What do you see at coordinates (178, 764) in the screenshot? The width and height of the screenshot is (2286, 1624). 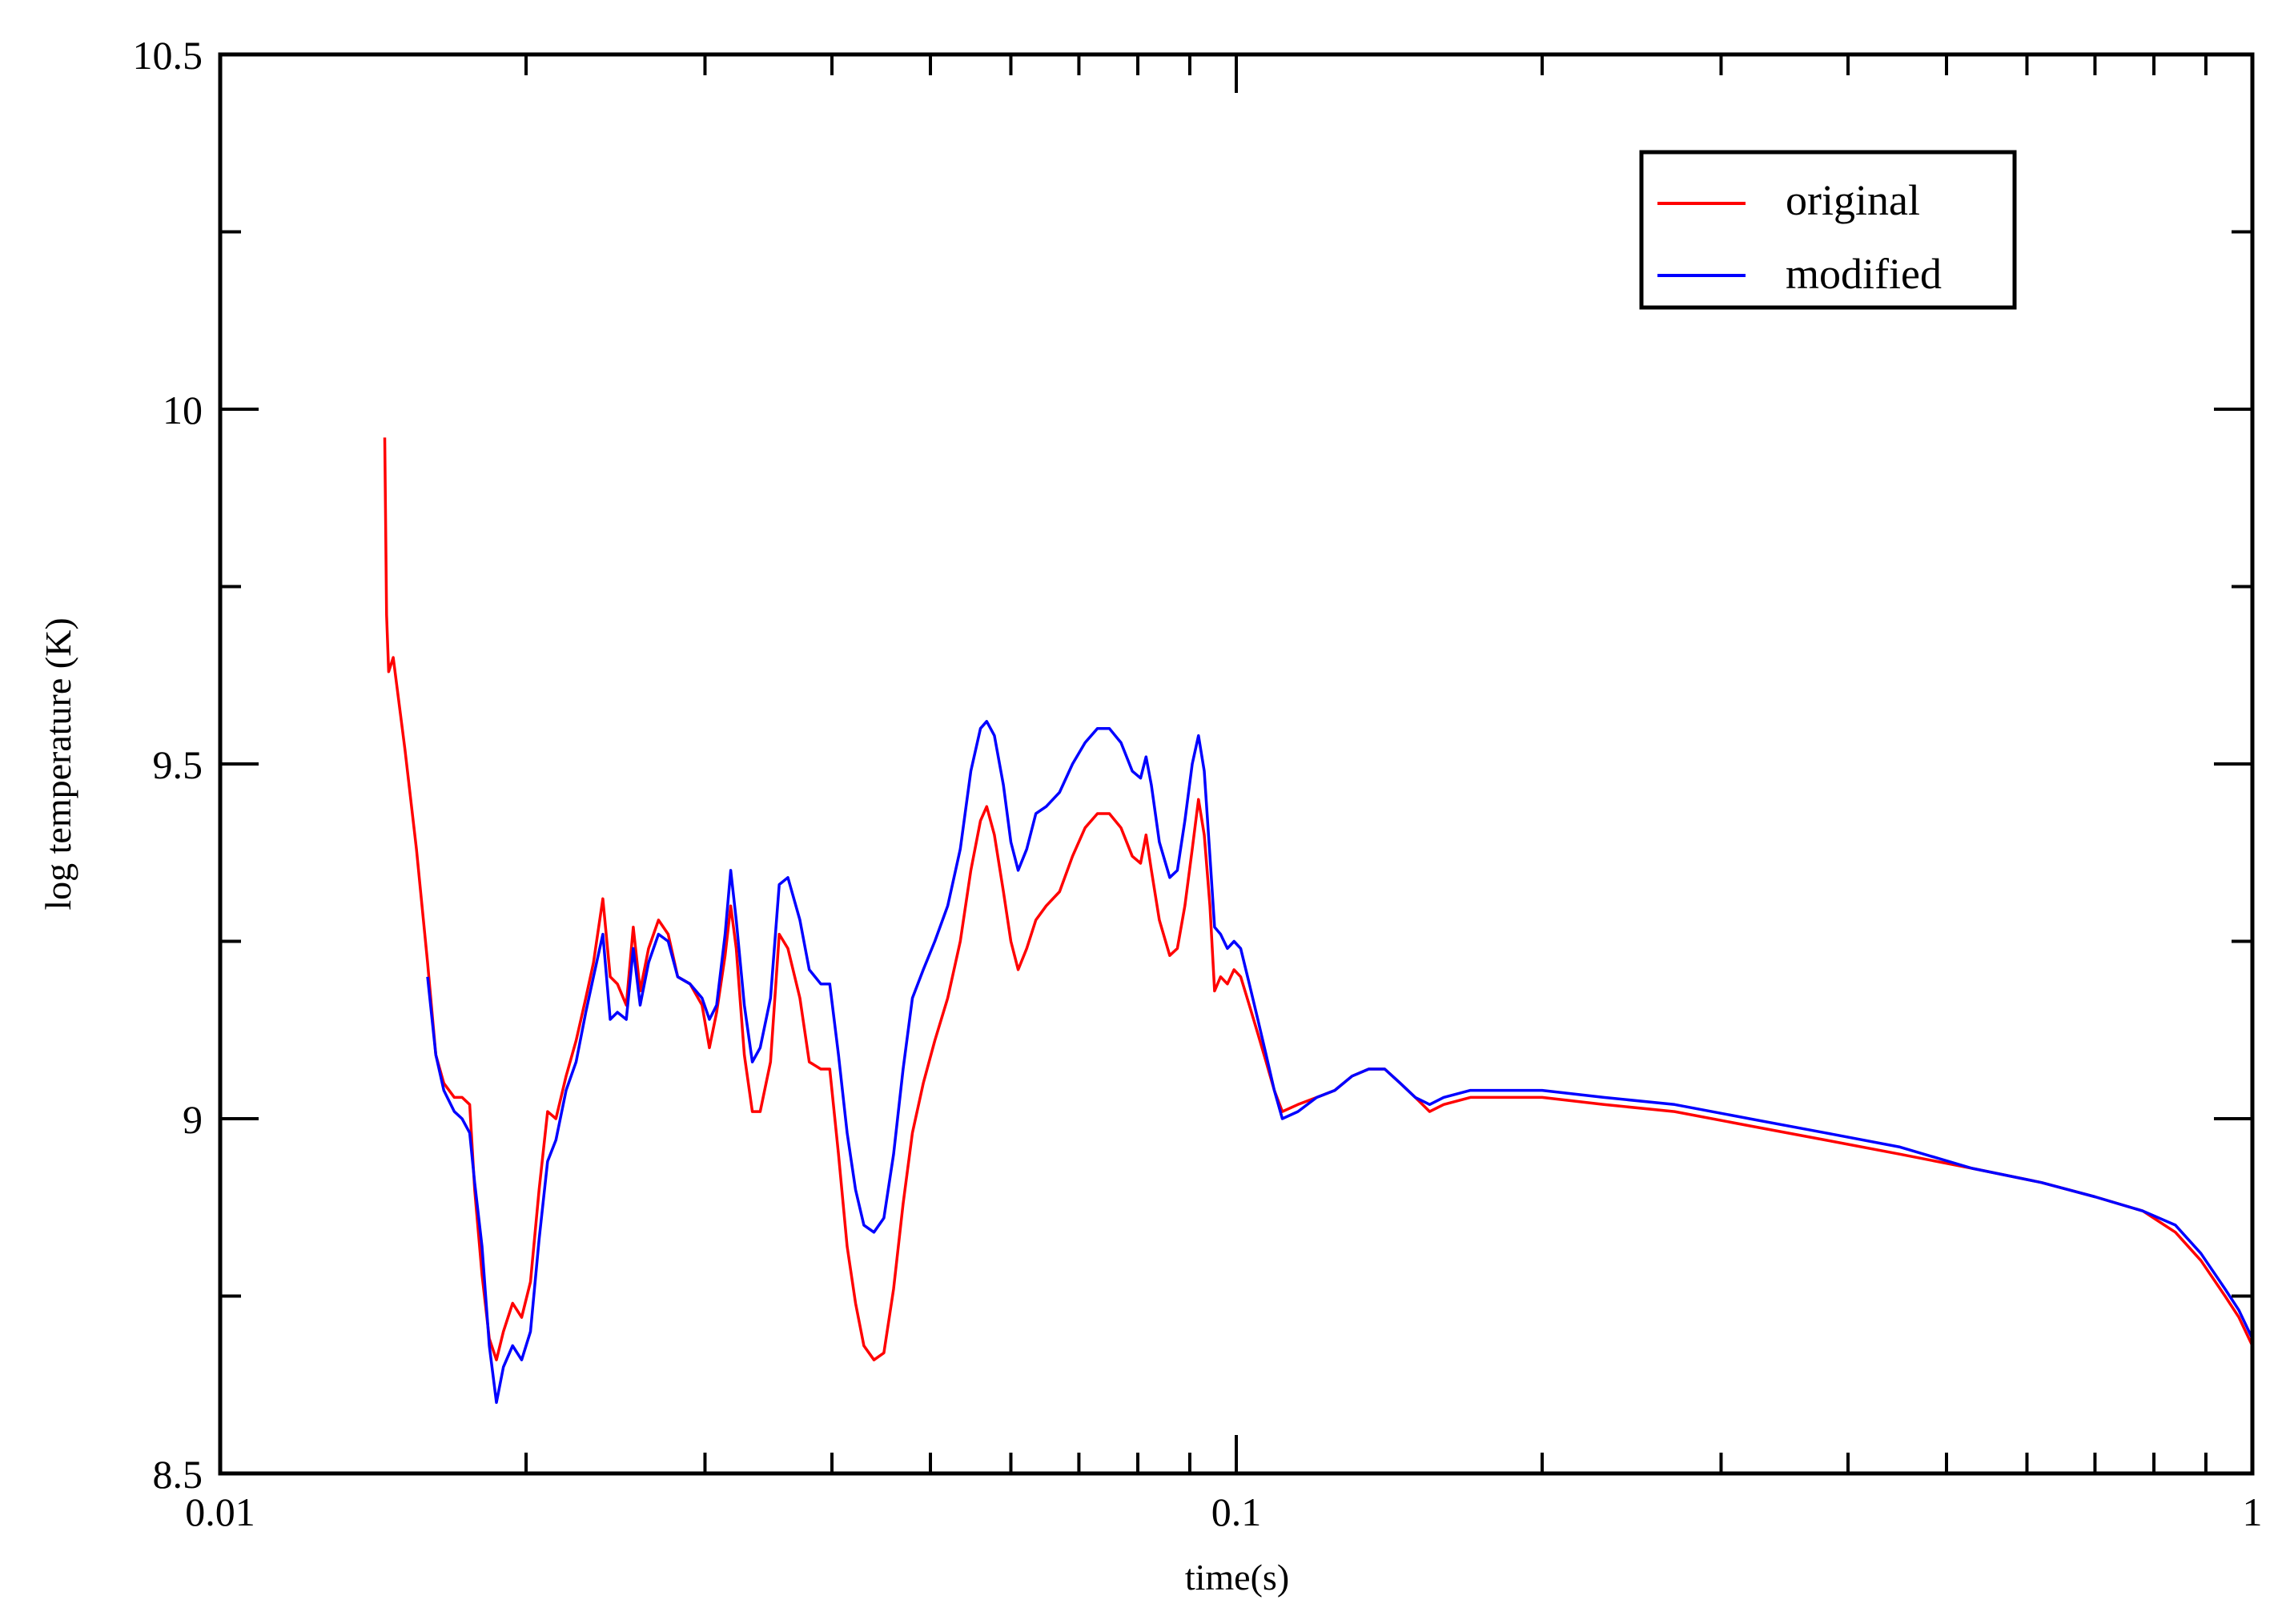 I see `y-tick-label: 9.5` at bounding box center [178, 764].